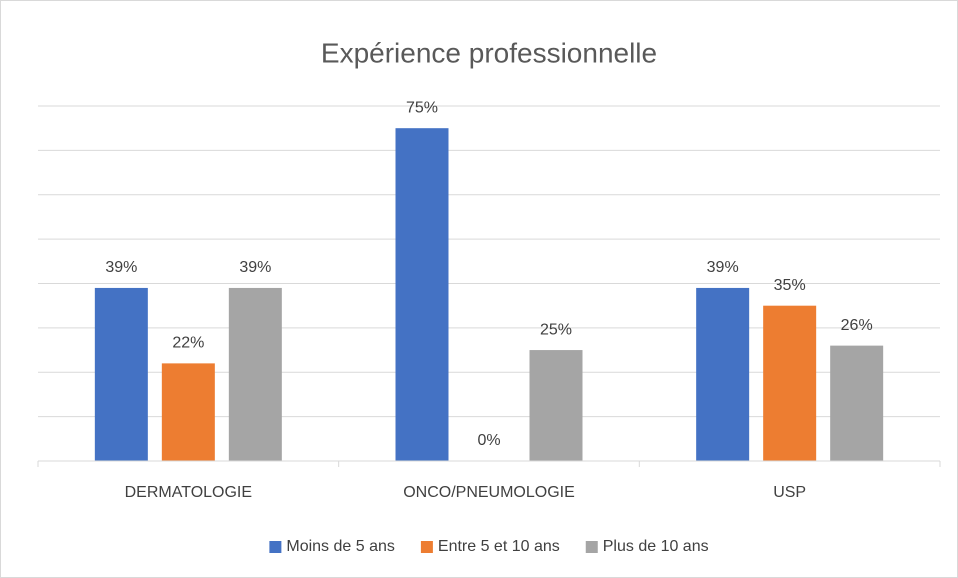 This screenshot has height=578, width=958. What do you see at coordinates (188, 492) in the screenshot?
I see `x-tick-label: DERMATOLOGIE` at bounding box center [188, 492].